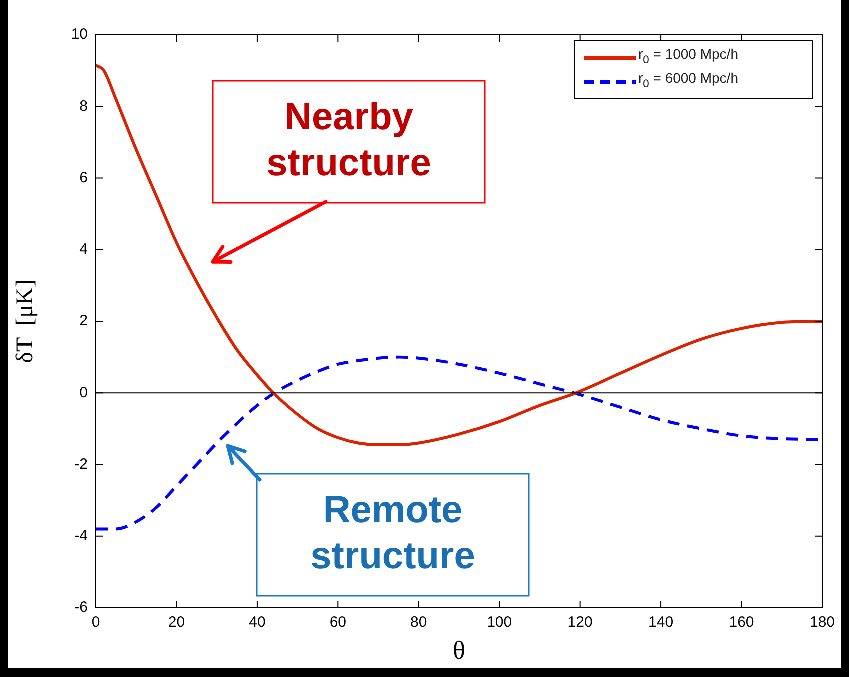 The height and width of the screenshot is (677, 849). I want to click on y-tick-label: -4, so click(81, 536).